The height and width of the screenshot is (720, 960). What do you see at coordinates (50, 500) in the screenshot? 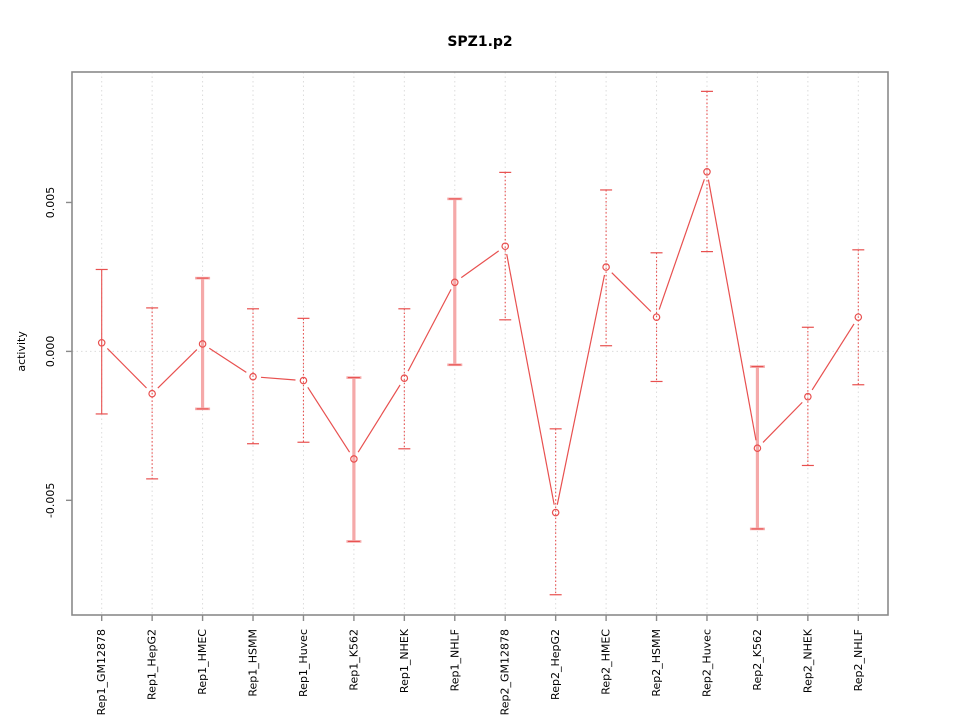
I see `y-tick-label: -0.005` at bounding box center [50, 500].